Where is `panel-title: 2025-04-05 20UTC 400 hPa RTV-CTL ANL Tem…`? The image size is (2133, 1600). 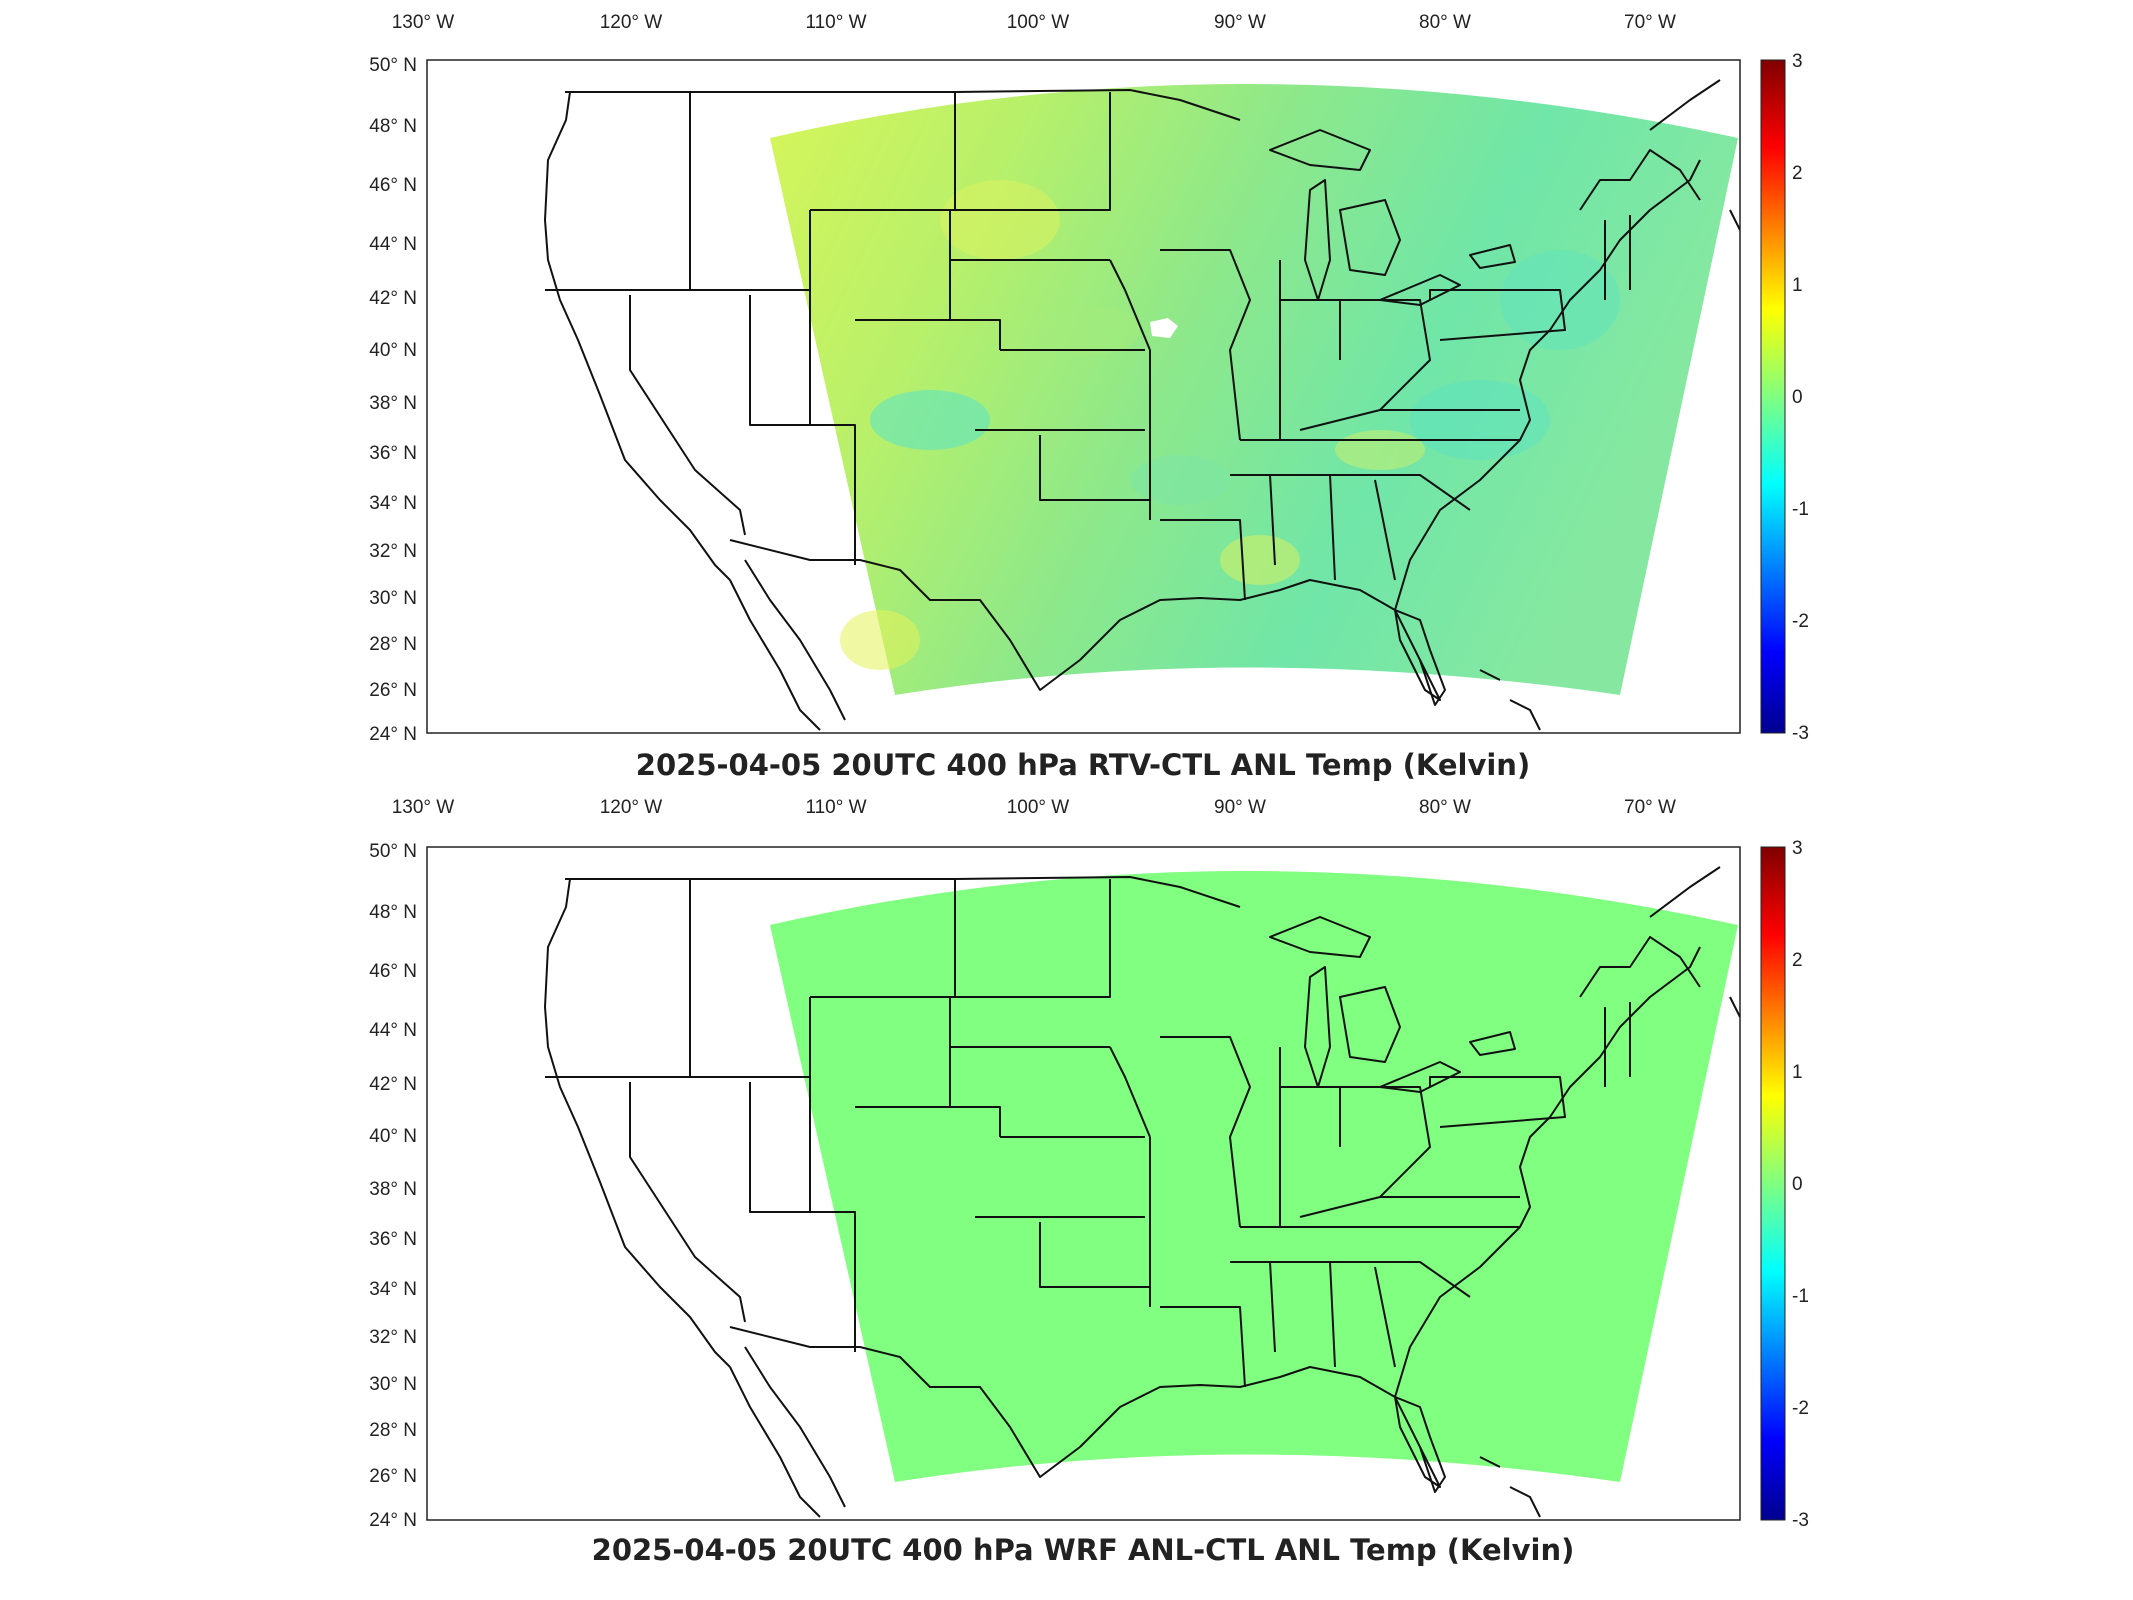
panel-title: 2025-04-05 20UTC 400 hPa RTV-CTL ANL Tem… is located at coordinates (1083, 765).